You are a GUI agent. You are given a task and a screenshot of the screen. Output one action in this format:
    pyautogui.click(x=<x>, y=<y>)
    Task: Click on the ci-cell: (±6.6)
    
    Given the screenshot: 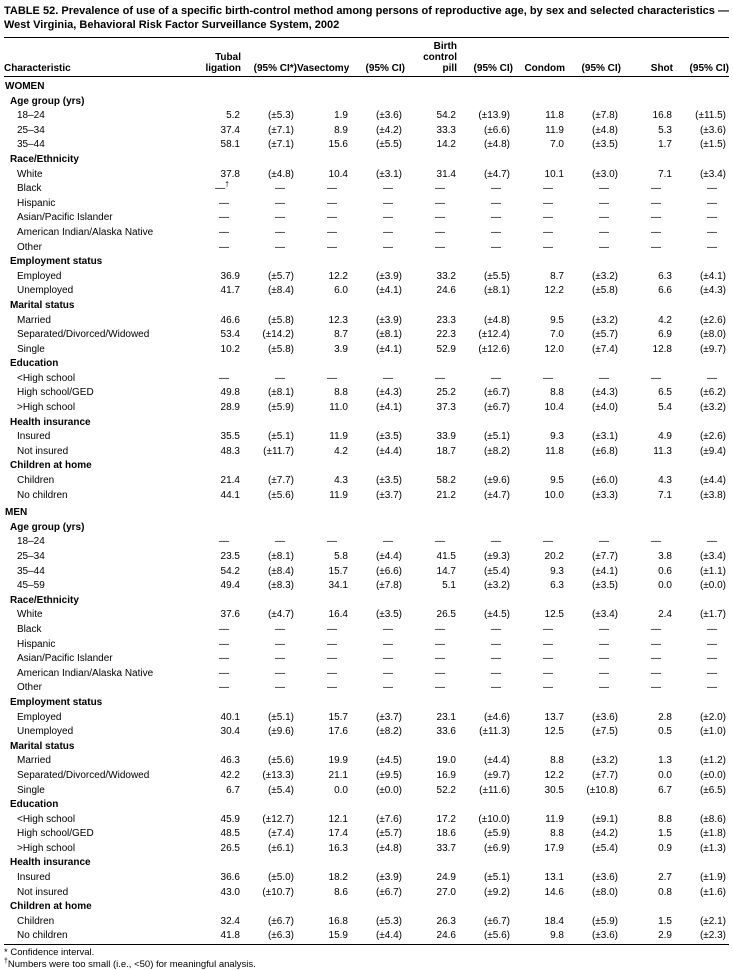 What is the action you would take?
    pyautogui.click(x=496, y=130)
    